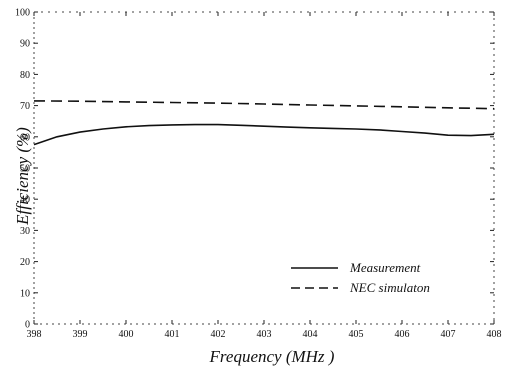  Describe the element at coordinates (218, 334) in the screenshot. I see `x-tick-label: 402` at that location.